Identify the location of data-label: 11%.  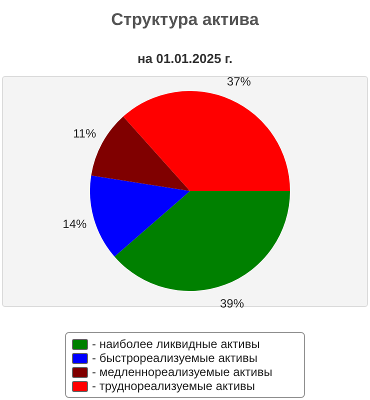
(84, 133).